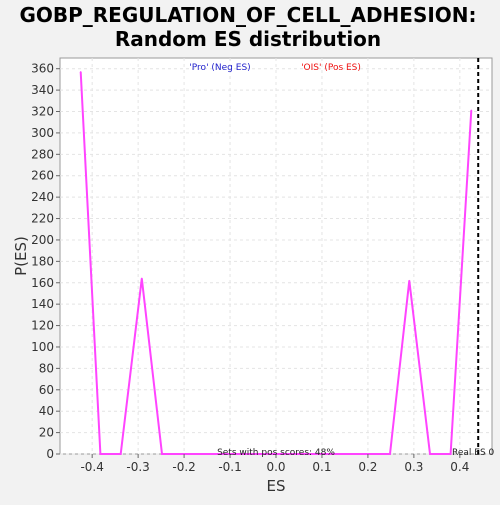  I want to click on y-tick-label: 260, so click(42, 176).